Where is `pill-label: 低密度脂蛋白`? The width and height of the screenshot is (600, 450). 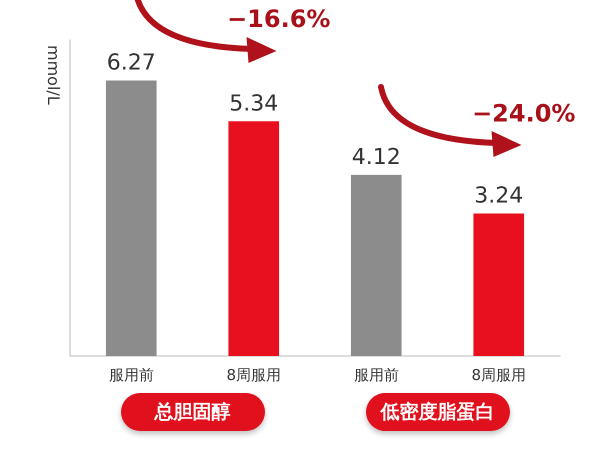
pill-label: 低密度脂蛋白 is located at coordinates (438, 412).